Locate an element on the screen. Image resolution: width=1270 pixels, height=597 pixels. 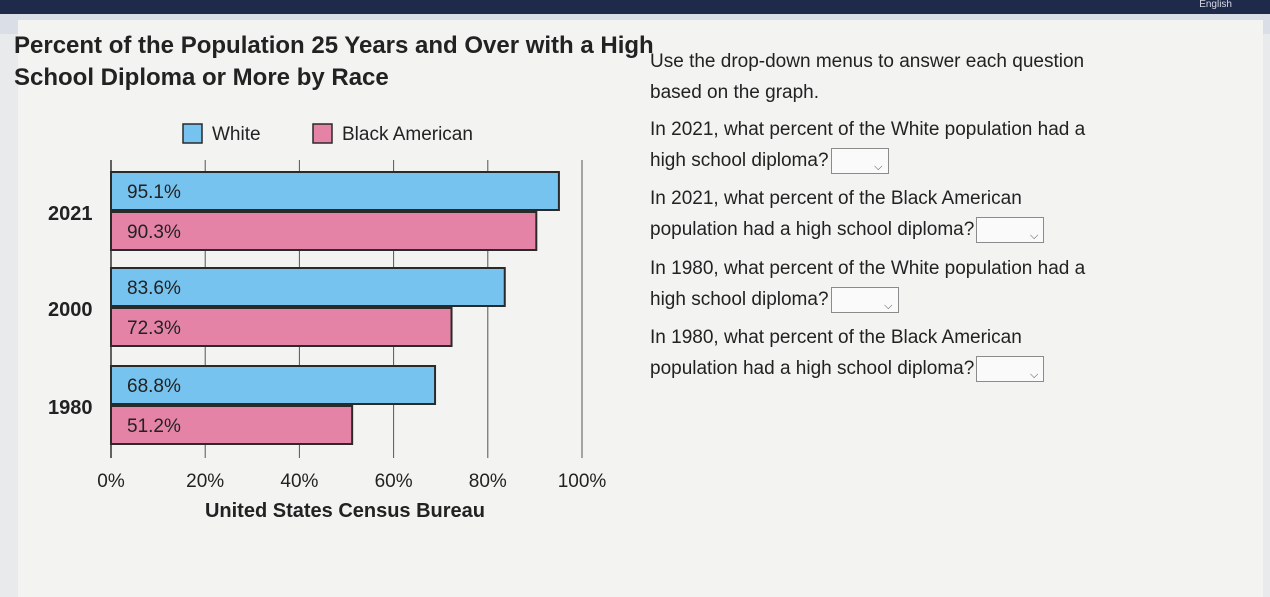
category-label-1980: 1980 is located at coordinates (70, 408).